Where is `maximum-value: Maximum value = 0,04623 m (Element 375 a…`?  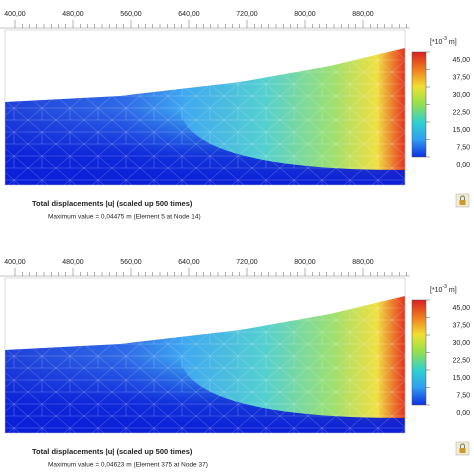
maximum-value: Maximum value = 0,04623 m (Element 375 a… is located at coordinates (128, 465).